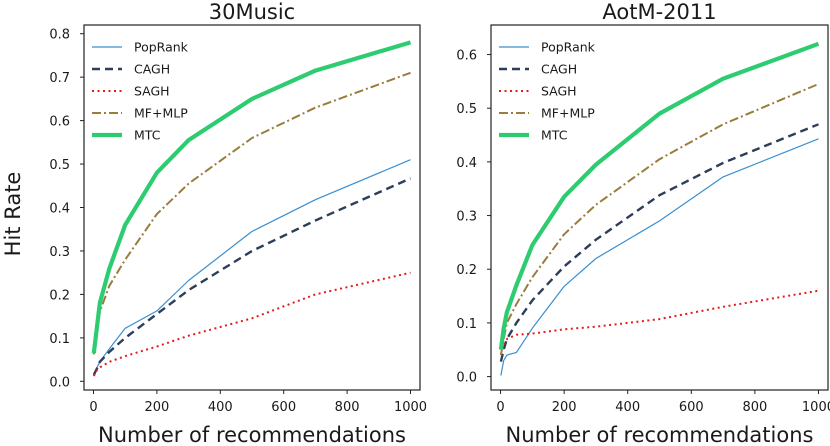  I want to click on chart-title: AotM-2011, so click(659, 12).